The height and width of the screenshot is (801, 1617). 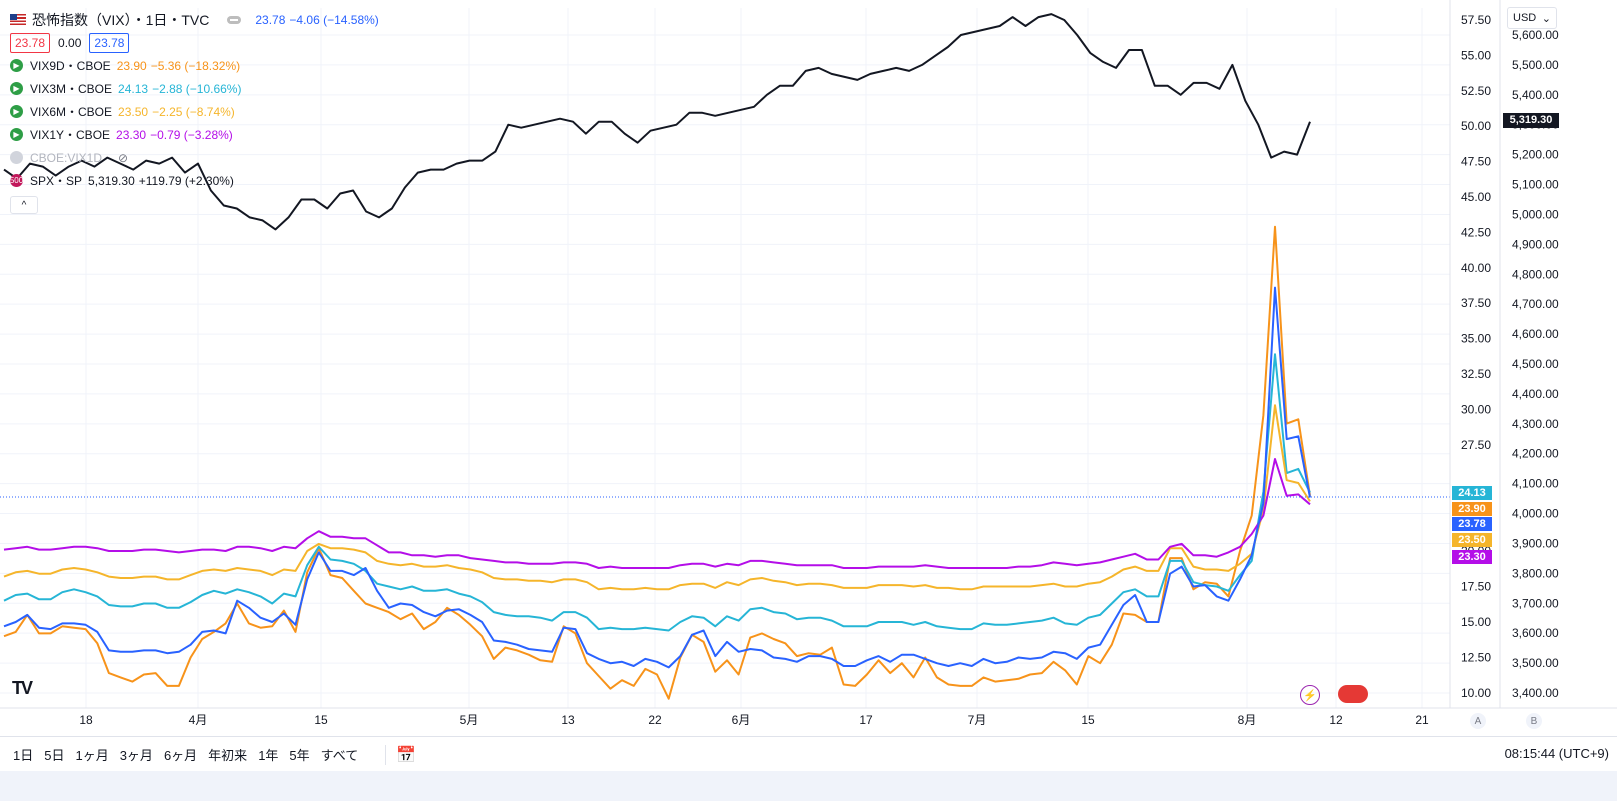 I want to click on left-axis-tick: 40.00, so click(x=1476, y=268).